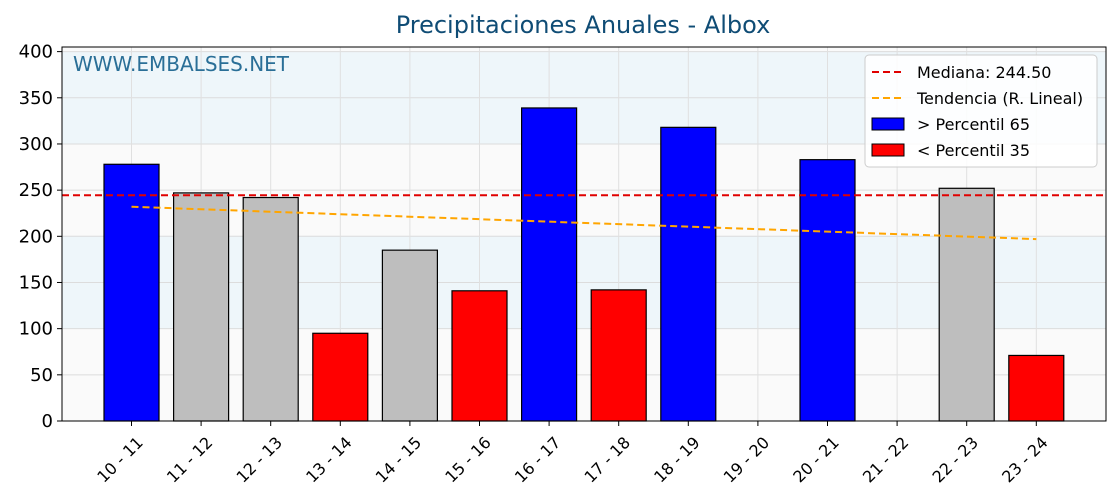 The image size is (1120, 500). I want to click on x-tick-label: 18 - 19, so click(677, 460).